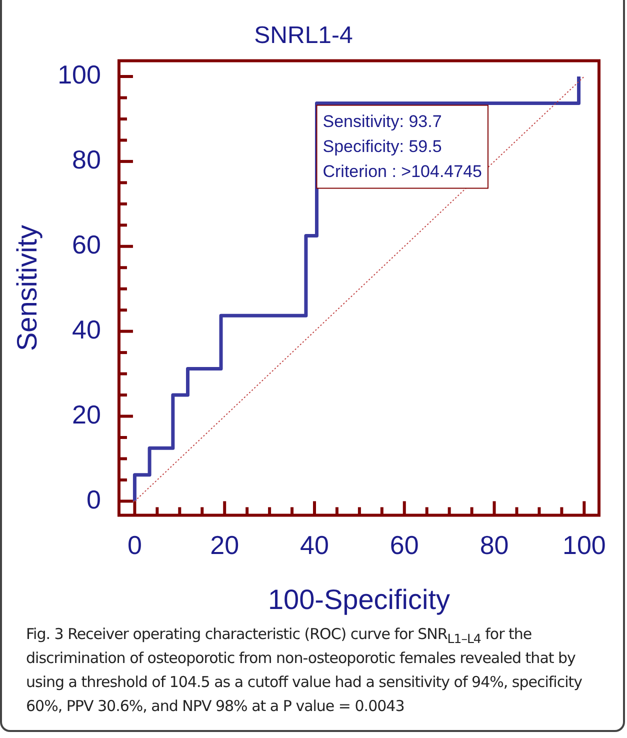 This screenshot has height=738, width=627. Describe the element at coordinates (584, 545) in the screenshot. I see `x-tick-label: 100` at that location.